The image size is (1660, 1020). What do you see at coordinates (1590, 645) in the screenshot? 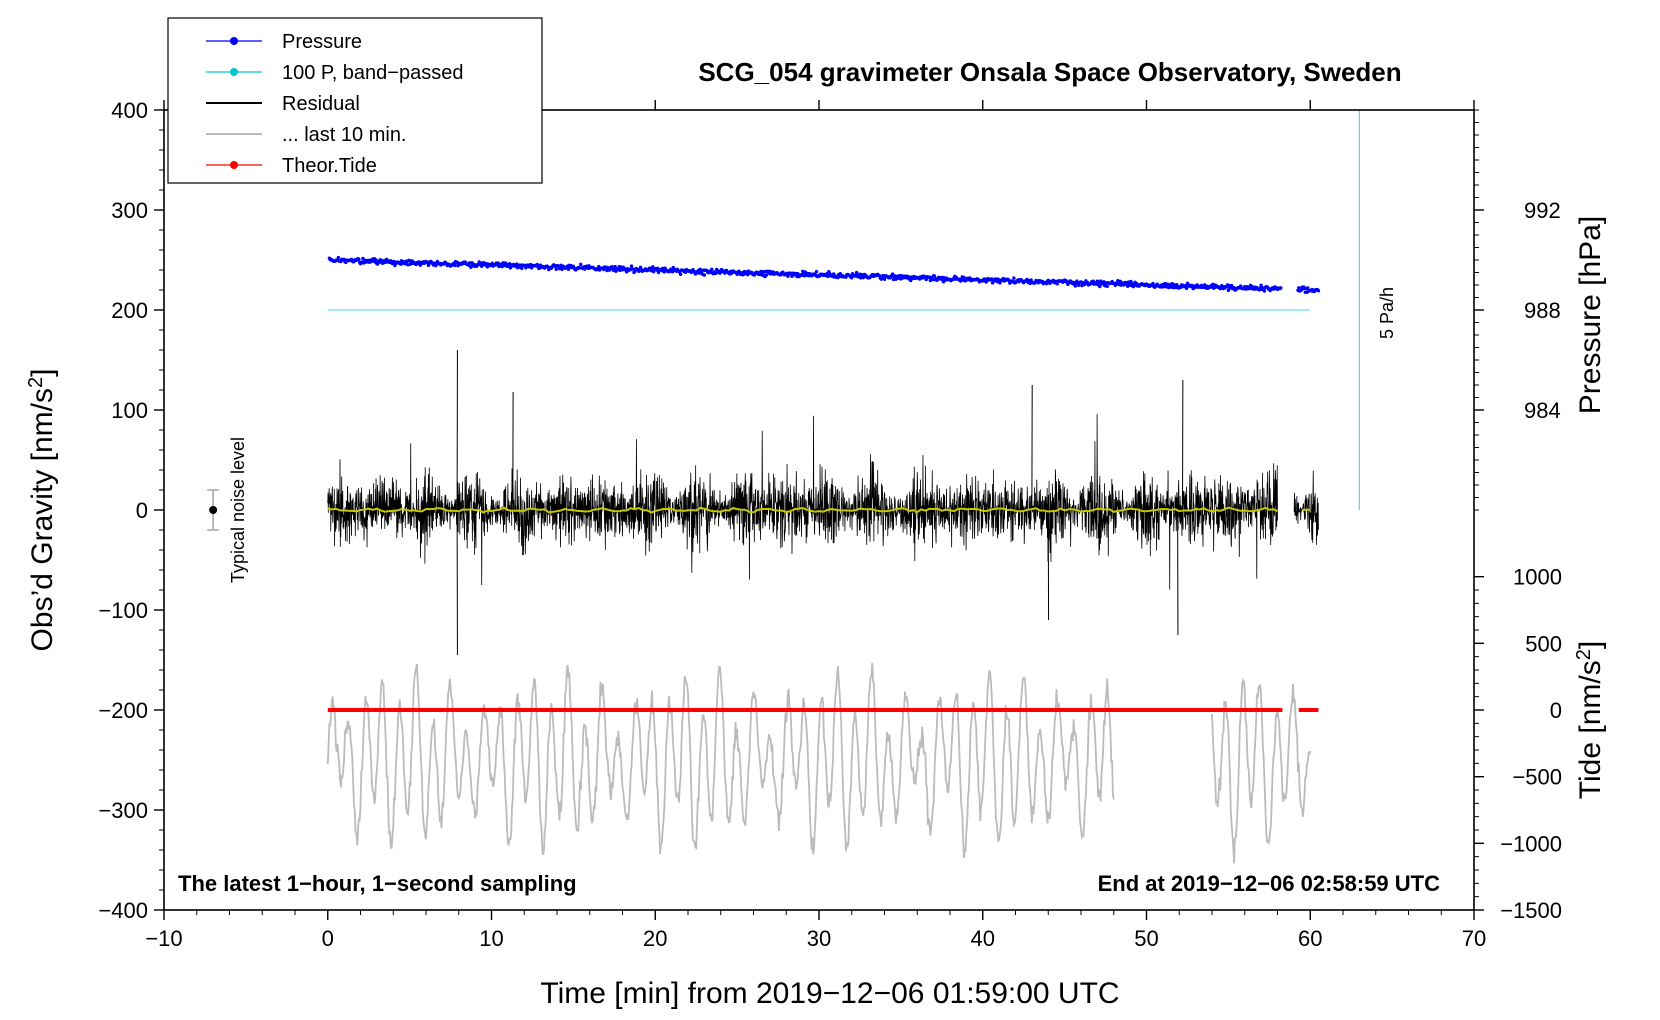
I see `y-axis-title-tide-close: ]` at bounding box center [1590, 645].